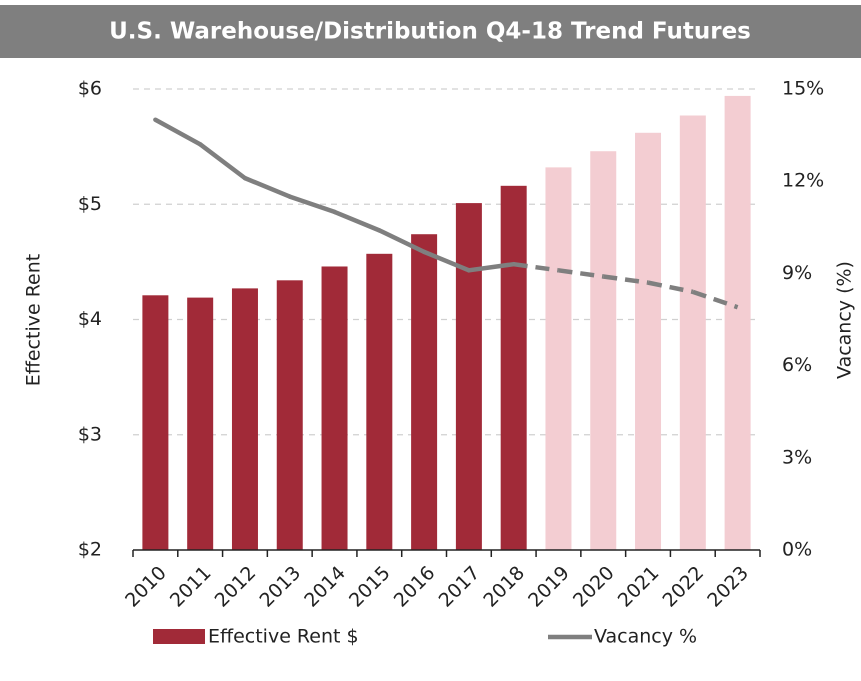  I want to click on x-tick-label: 2022, so click(683, 587).